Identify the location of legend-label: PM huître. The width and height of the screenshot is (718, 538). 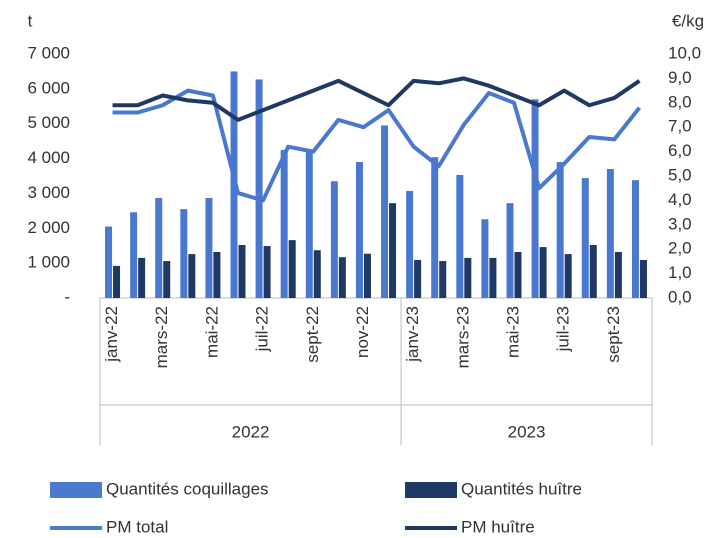
(498, 526).